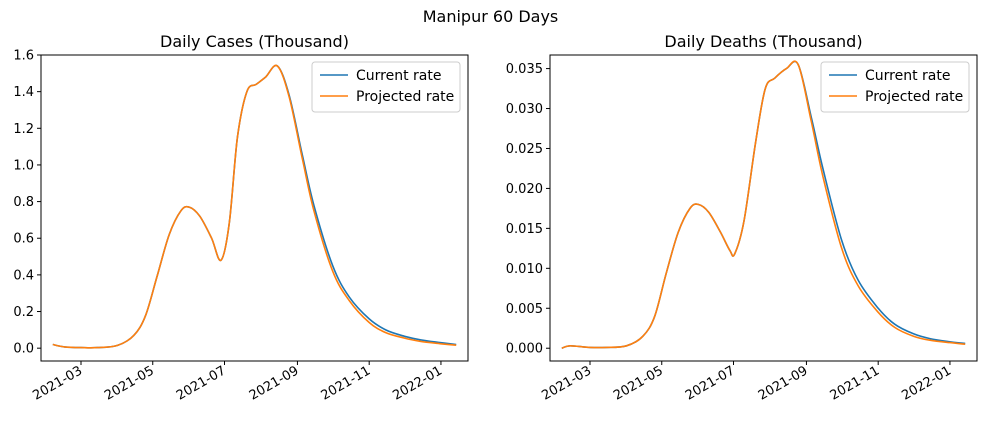 The height and width of the screenshot is (421, 981). What do you see at coordinates (907, 76) in the screenshot?
I see `deaths-legend-label-current: Current rate` at bounding box center [907, 76].